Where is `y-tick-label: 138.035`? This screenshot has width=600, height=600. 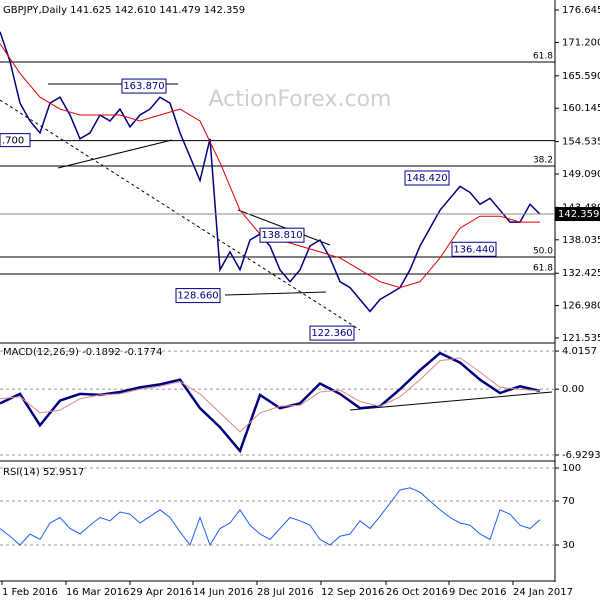
y-tick-label: 138.035 is located at coordinates (581, 240).